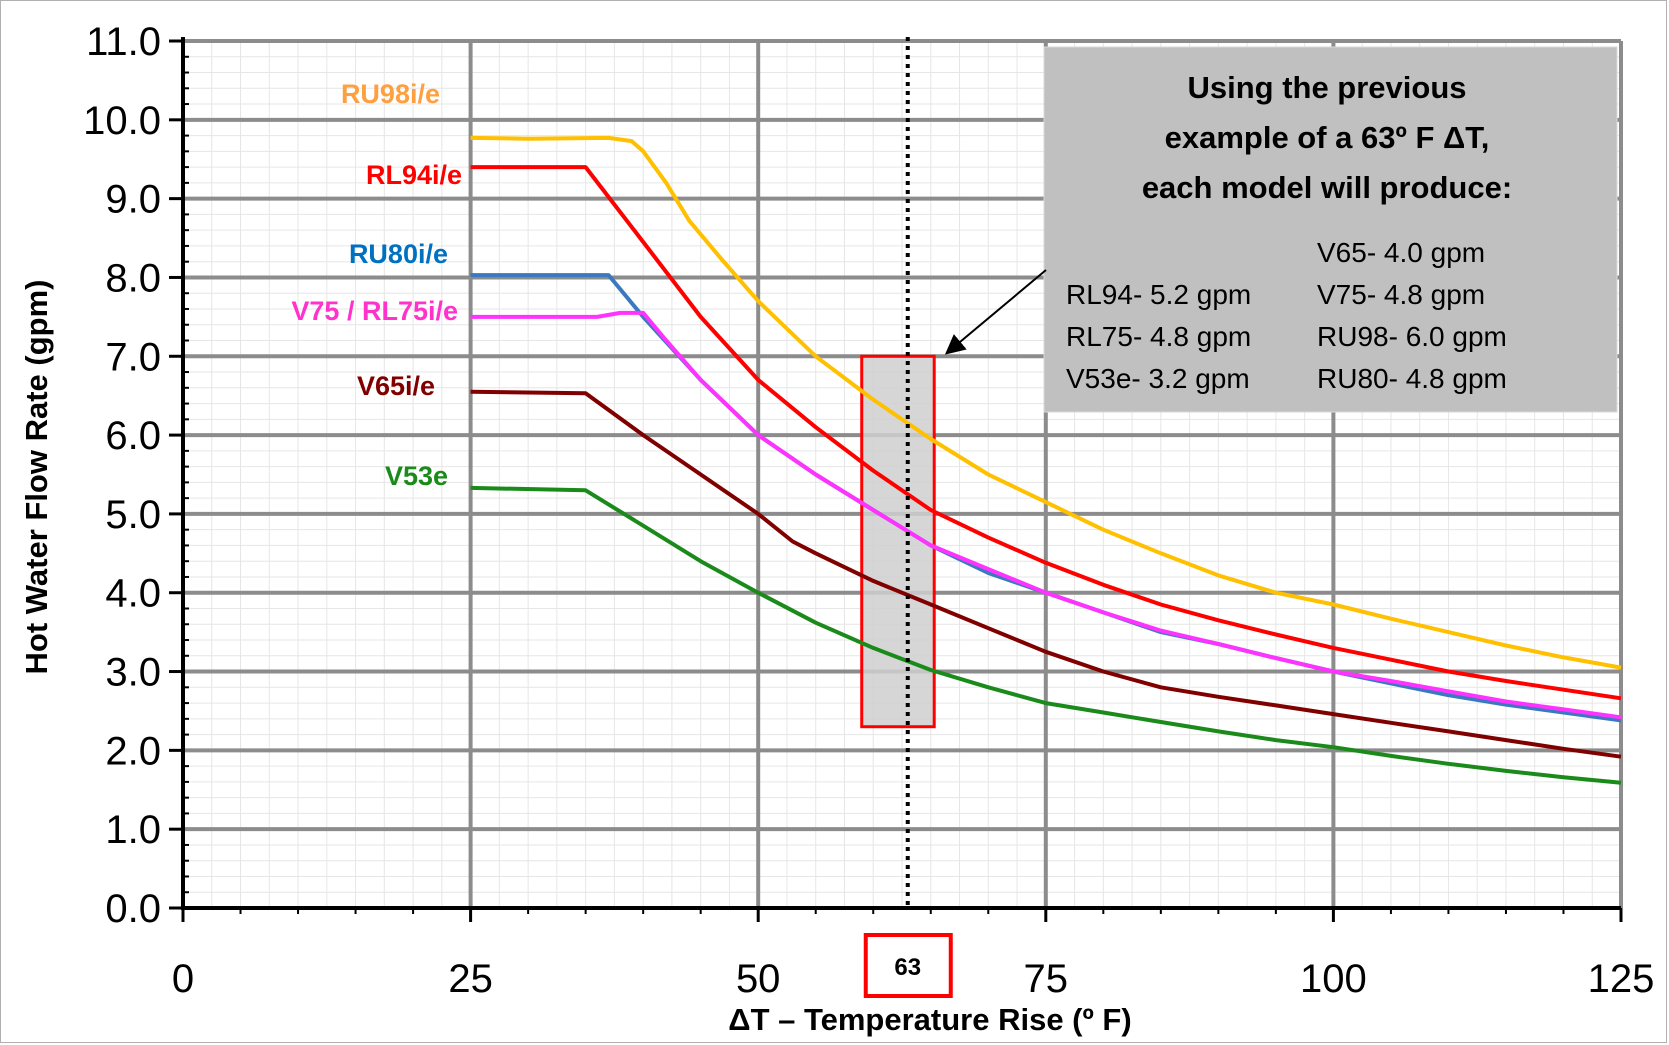 The image size is (1669, 1045). What do you see at coordinates (183, 979) in the screenshot?
I see `x-tick-label: 0` at bounding box center [183, 979].